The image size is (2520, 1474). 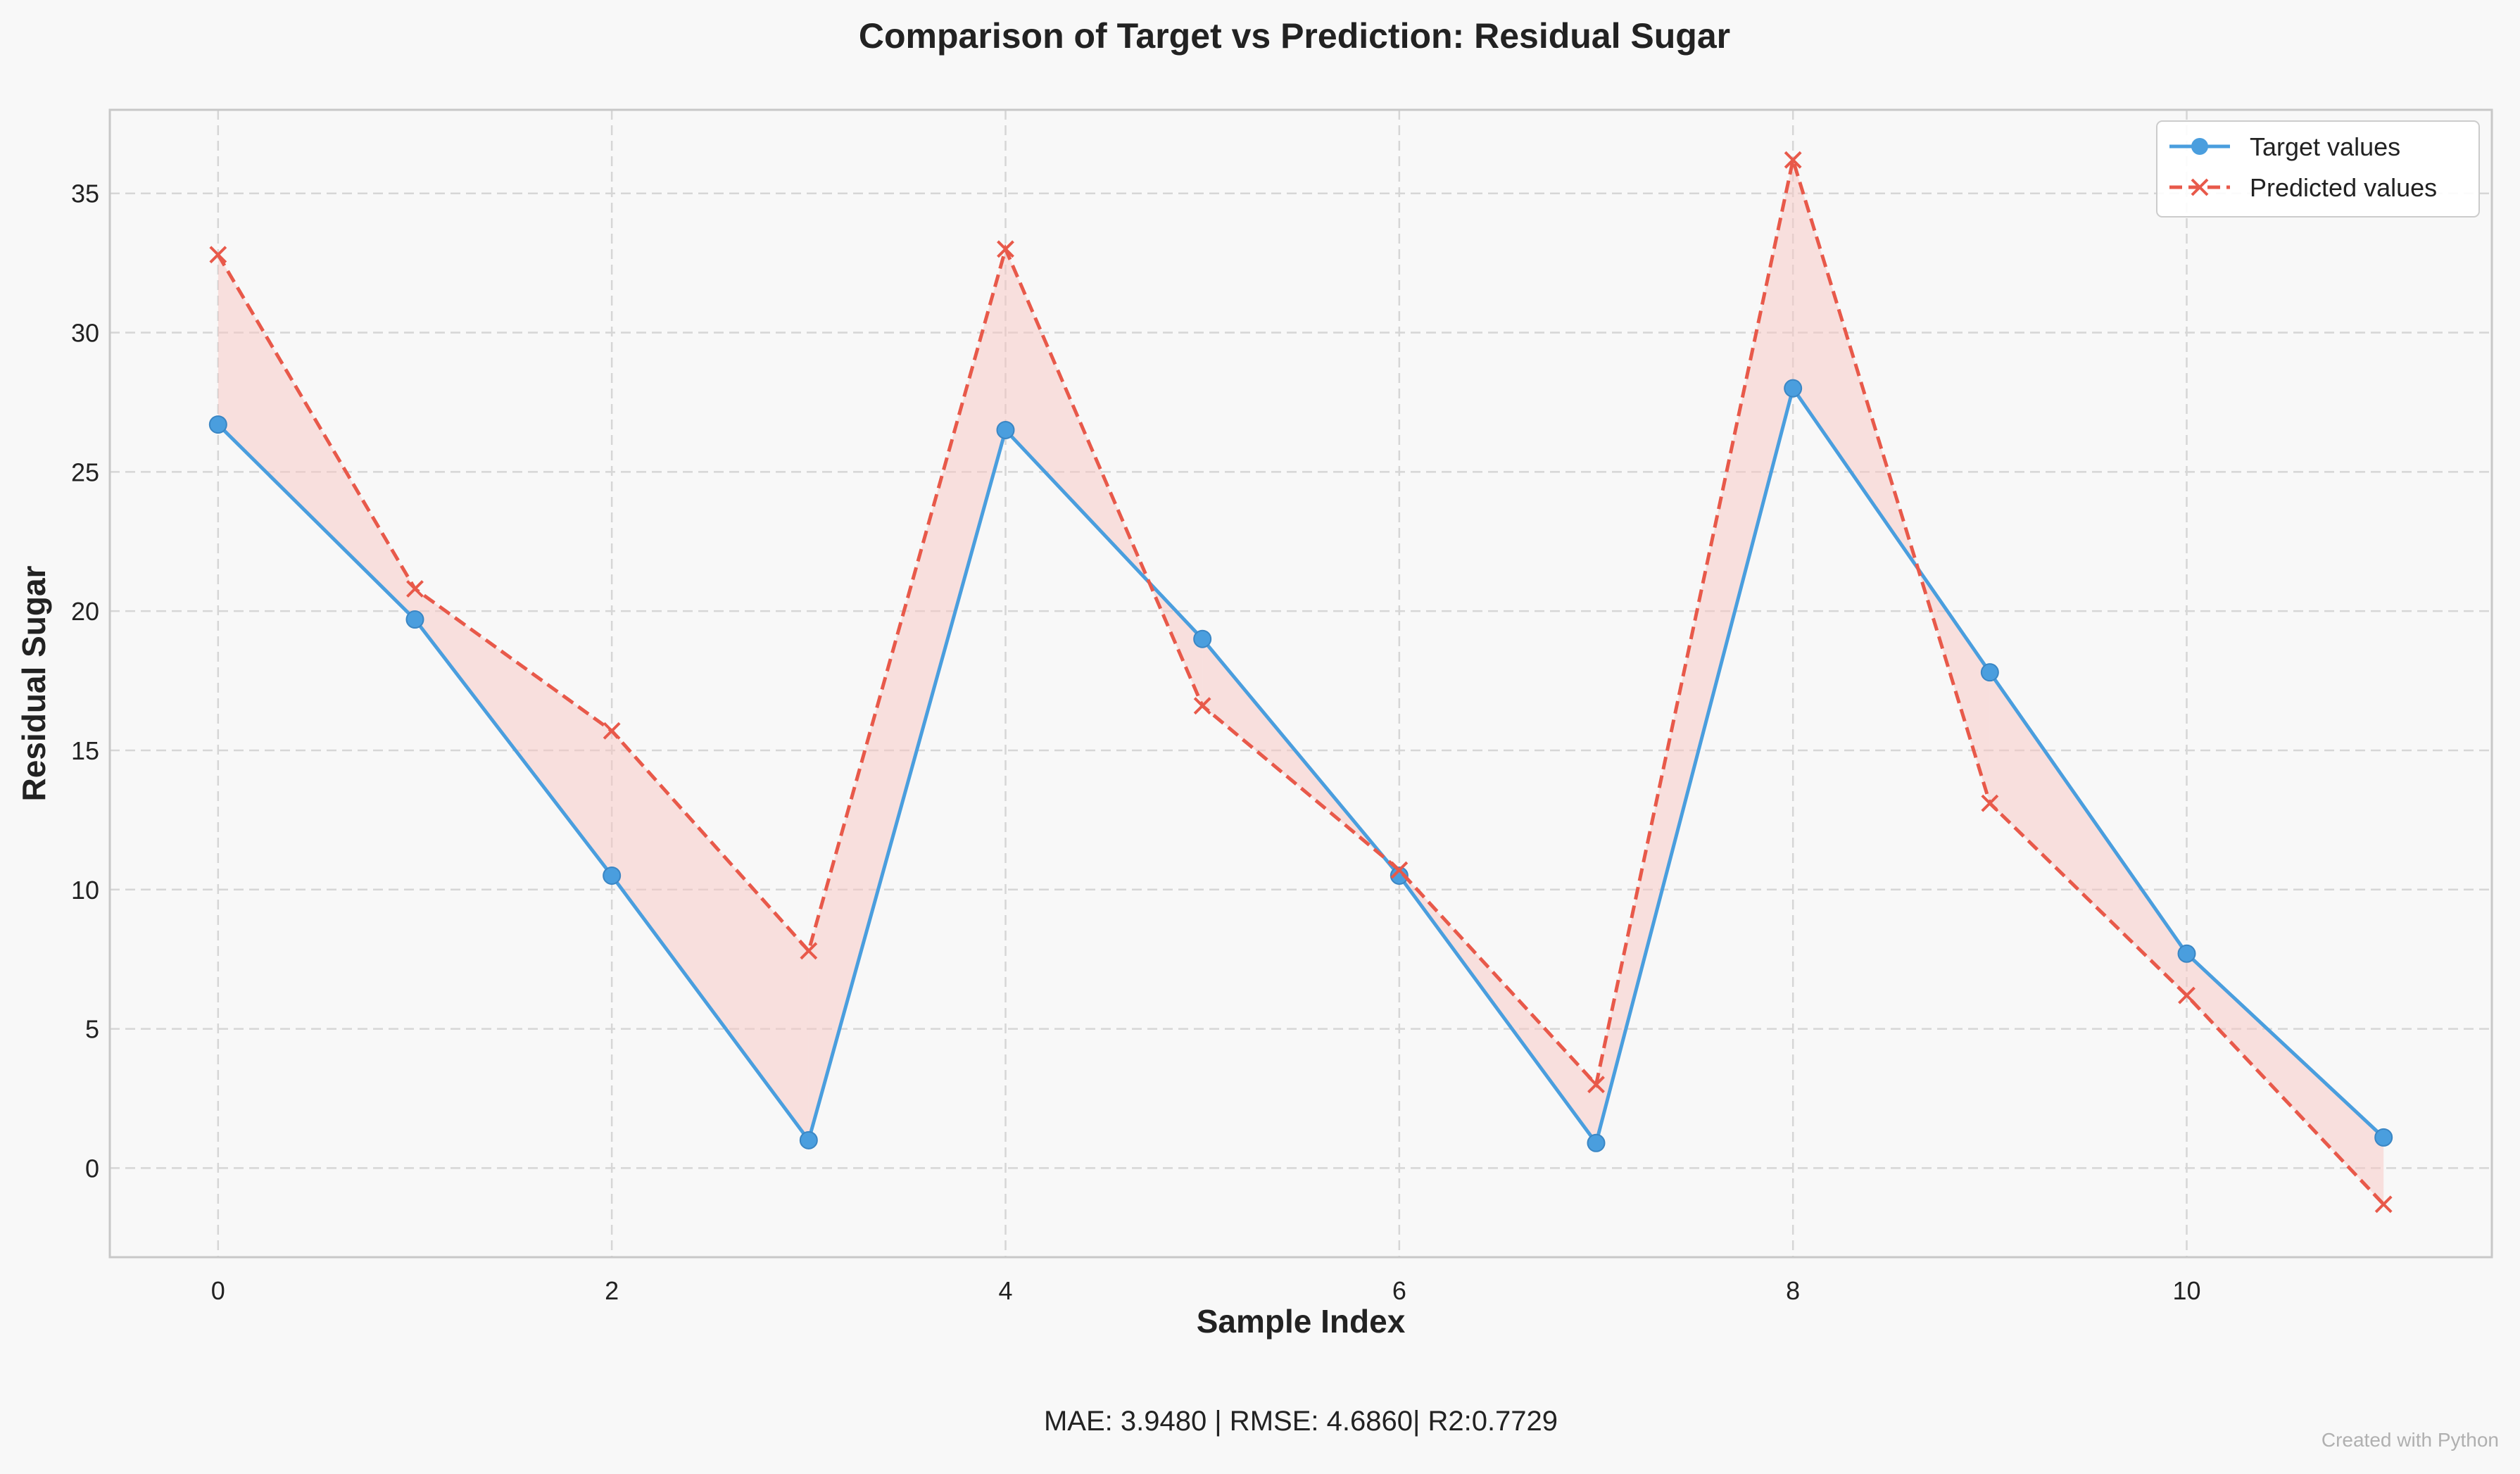 What do you see at coordinates (2410, 1440) in the screenshot?
I see `credit-text: Created with Python` at bounding box center [2410, 1440].